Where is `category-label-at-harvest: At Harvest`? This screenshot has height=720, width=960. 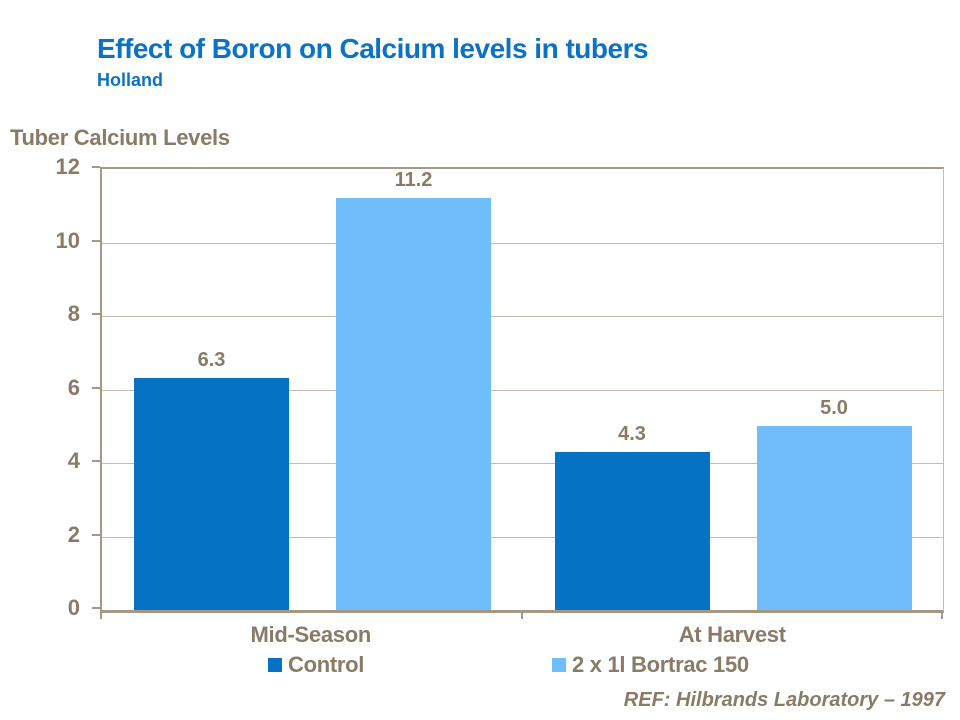 category-label-at-harvest: At Harvest is located at coordinates (732, 634).